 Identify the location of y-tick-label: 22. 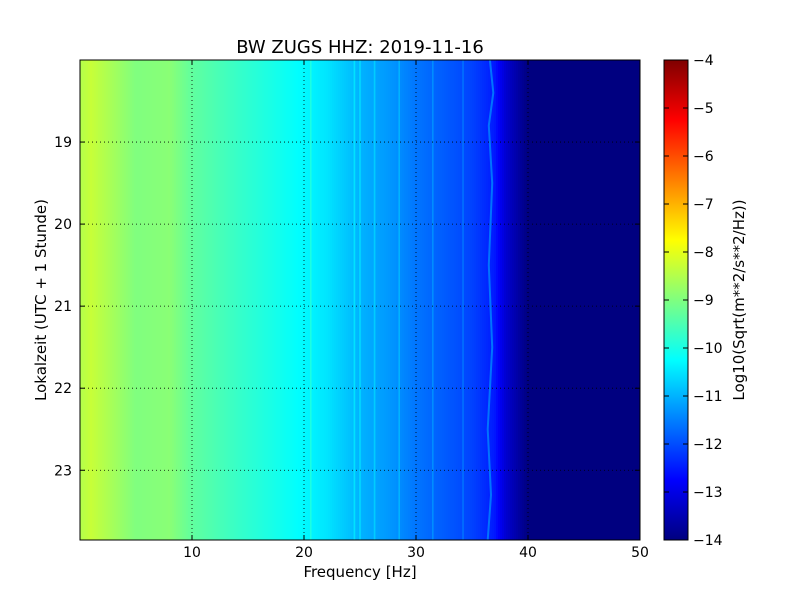
(63, 389).